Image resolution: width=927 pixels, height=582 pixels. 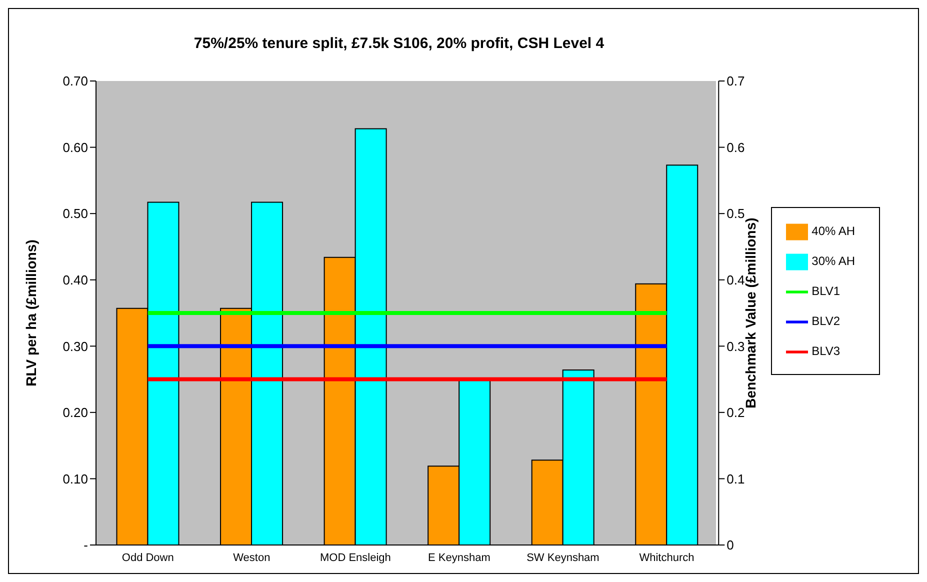 What do you see at coordinates (86, 545) in the screenshot?
I see `y-tick-label: -` at bounding box center [86, 545].